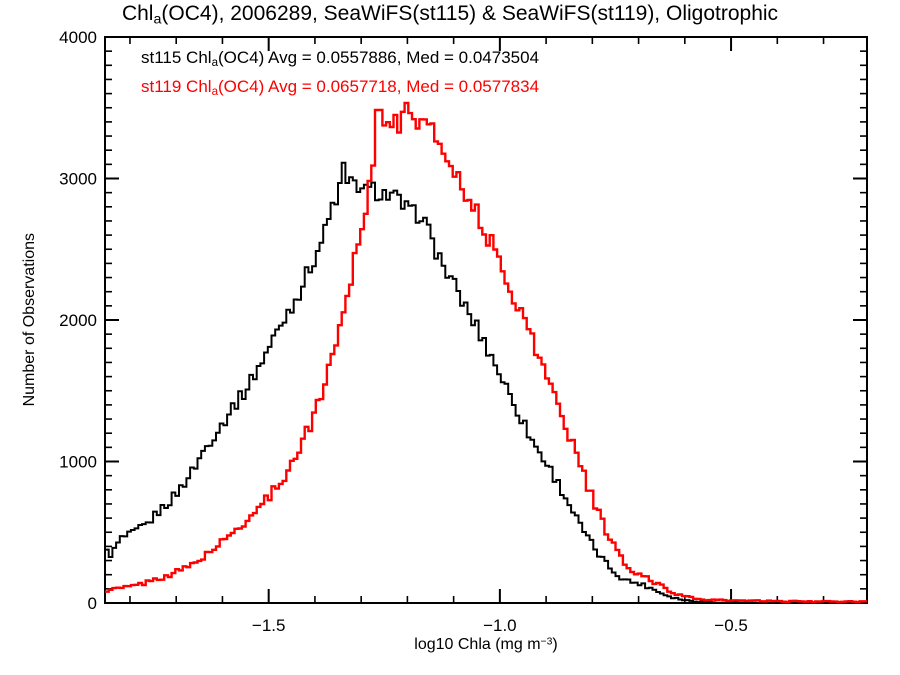  Describe the element at coordinates (269, 625) in the screenshot. I see `x-tick-label: −1.5` at that location.